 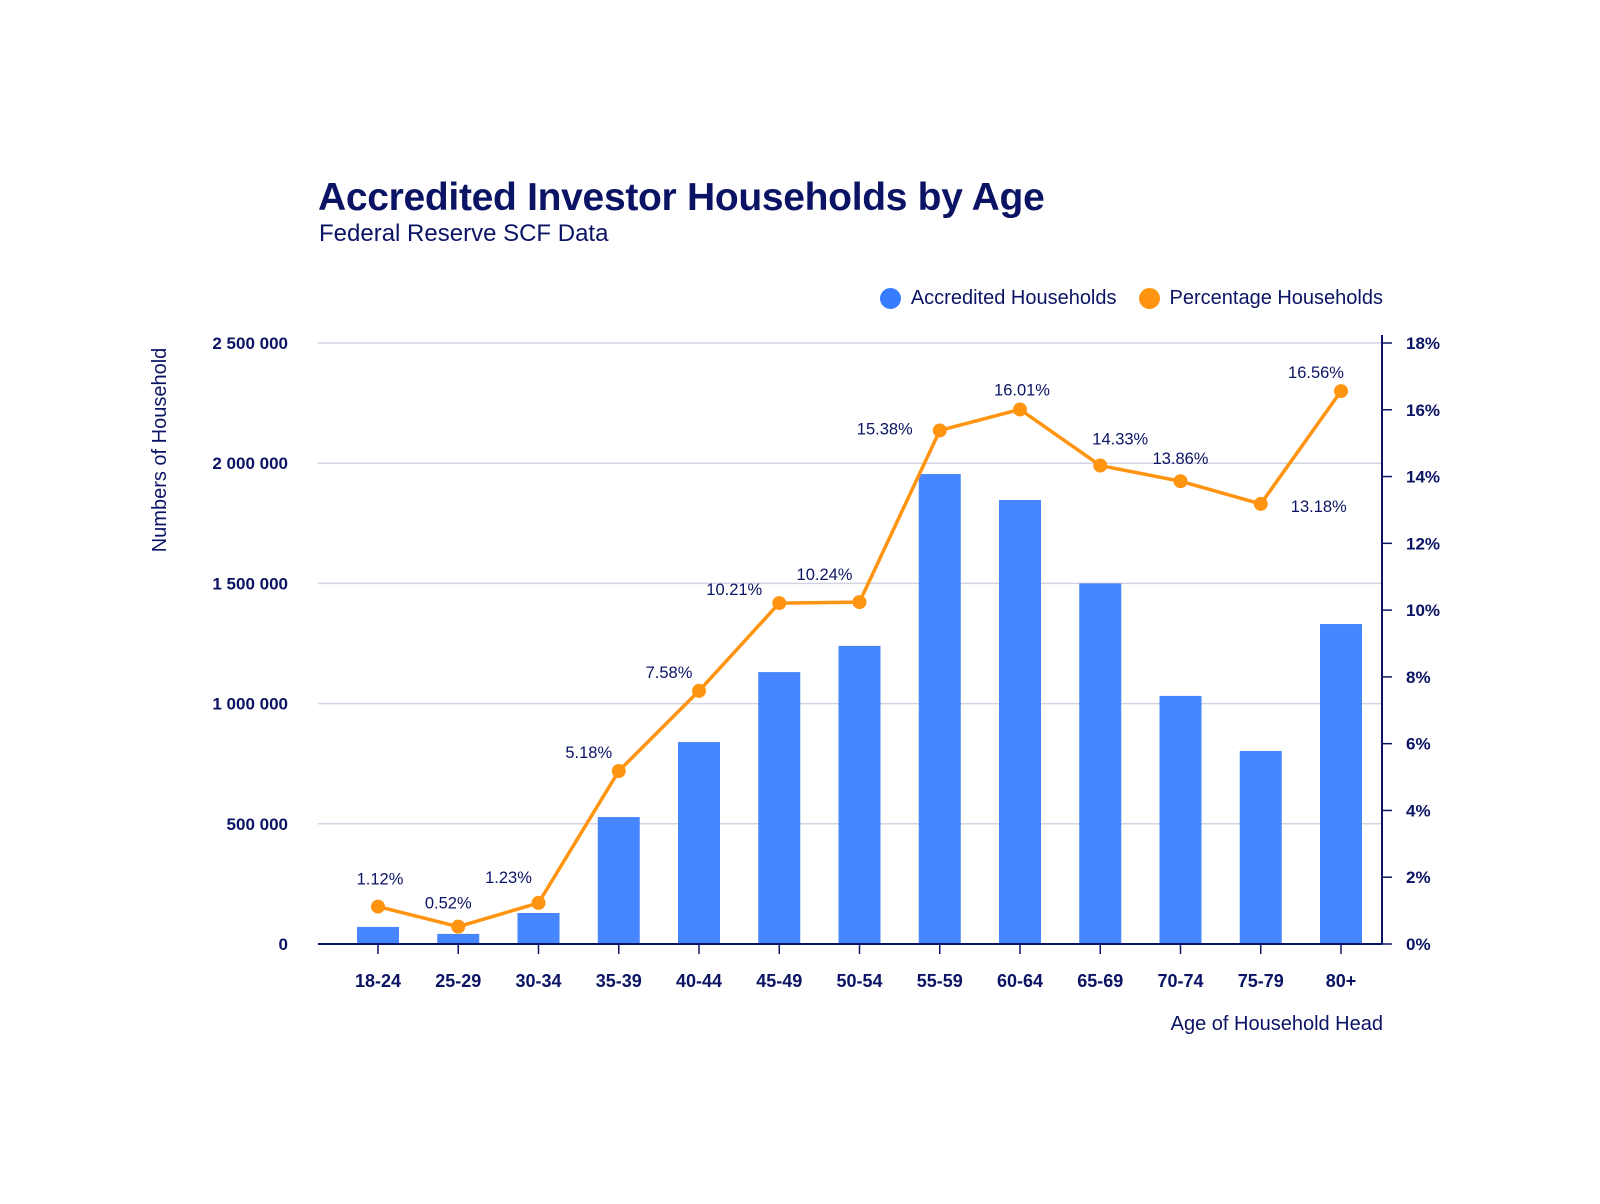 What do you see at coordinates (885, 429) in the screenshot?
I see `data-label: 15.38%` at bounding box center [885, 429].